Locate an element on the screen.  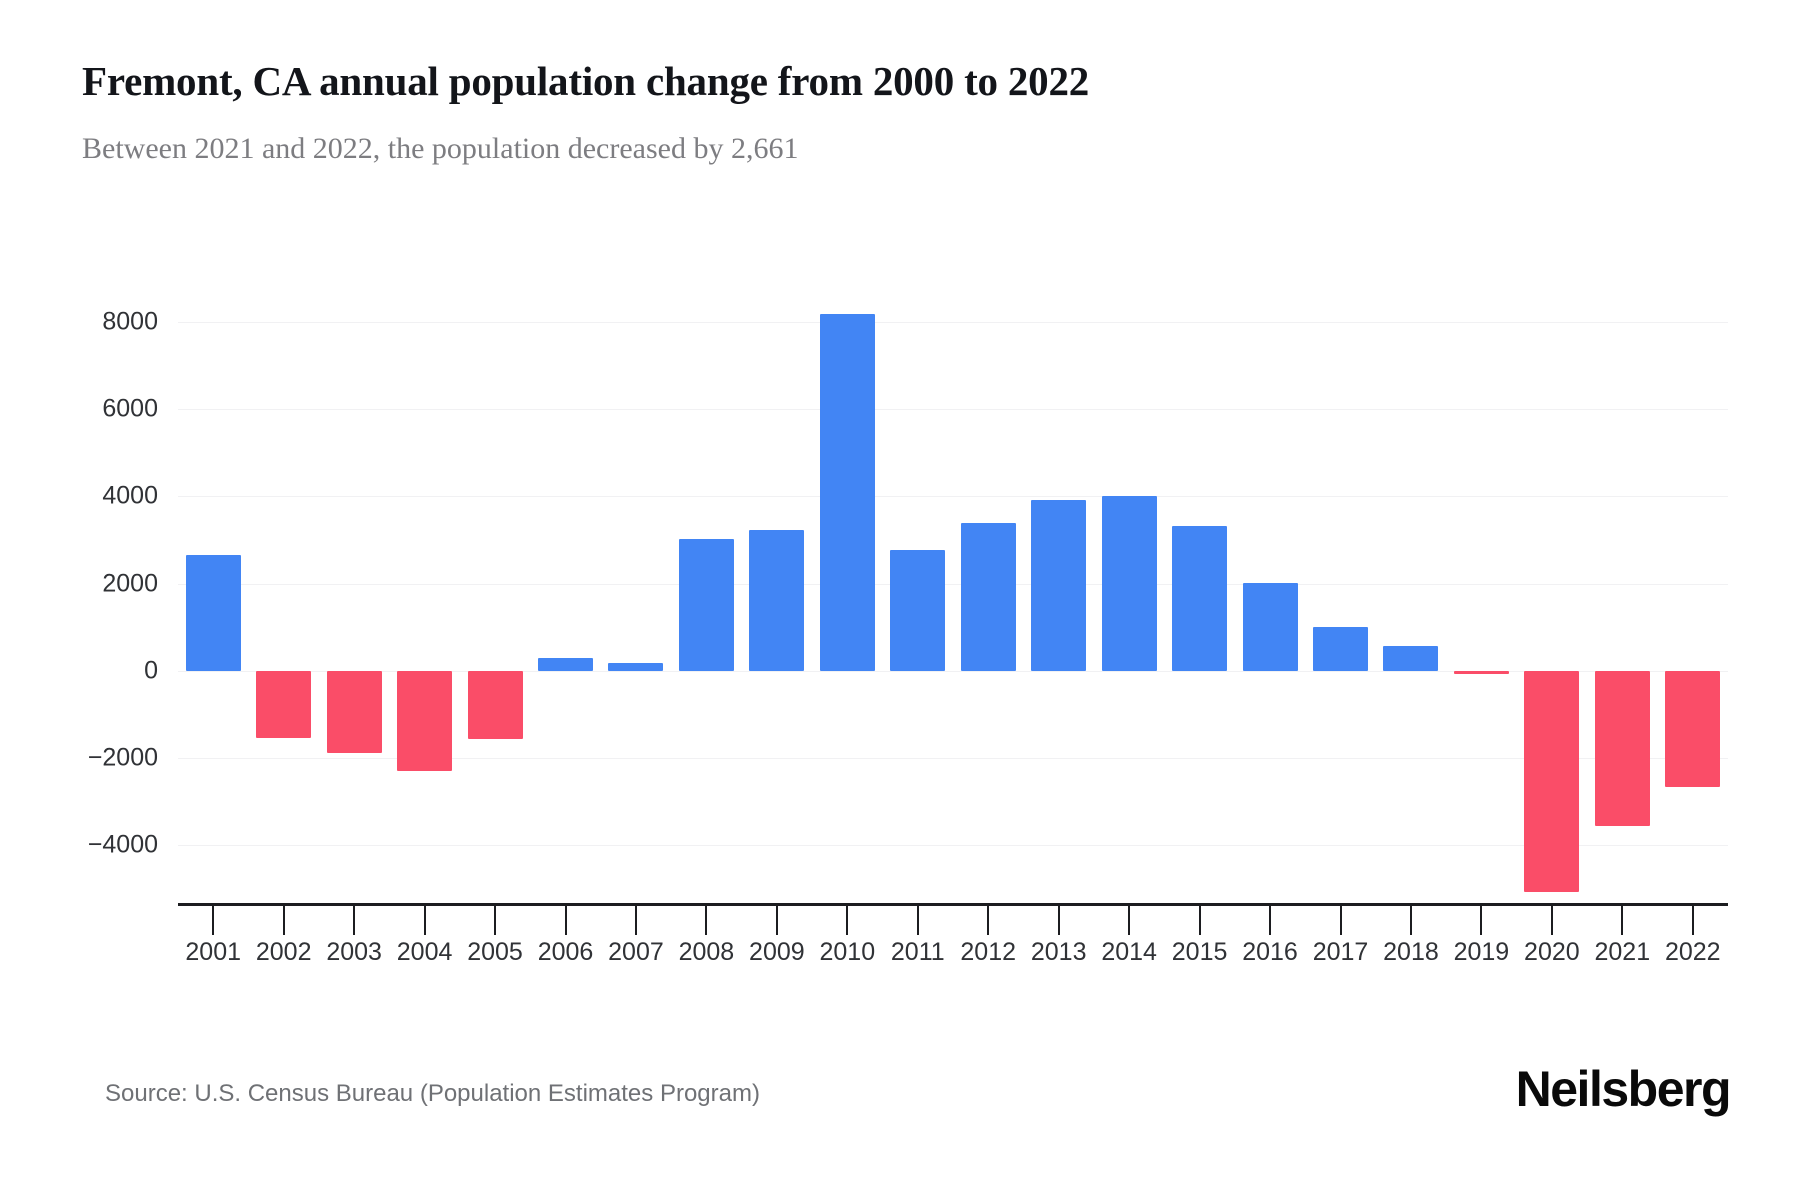
y-axis-tick-label: 4000 is located at coordinates (130, 495).